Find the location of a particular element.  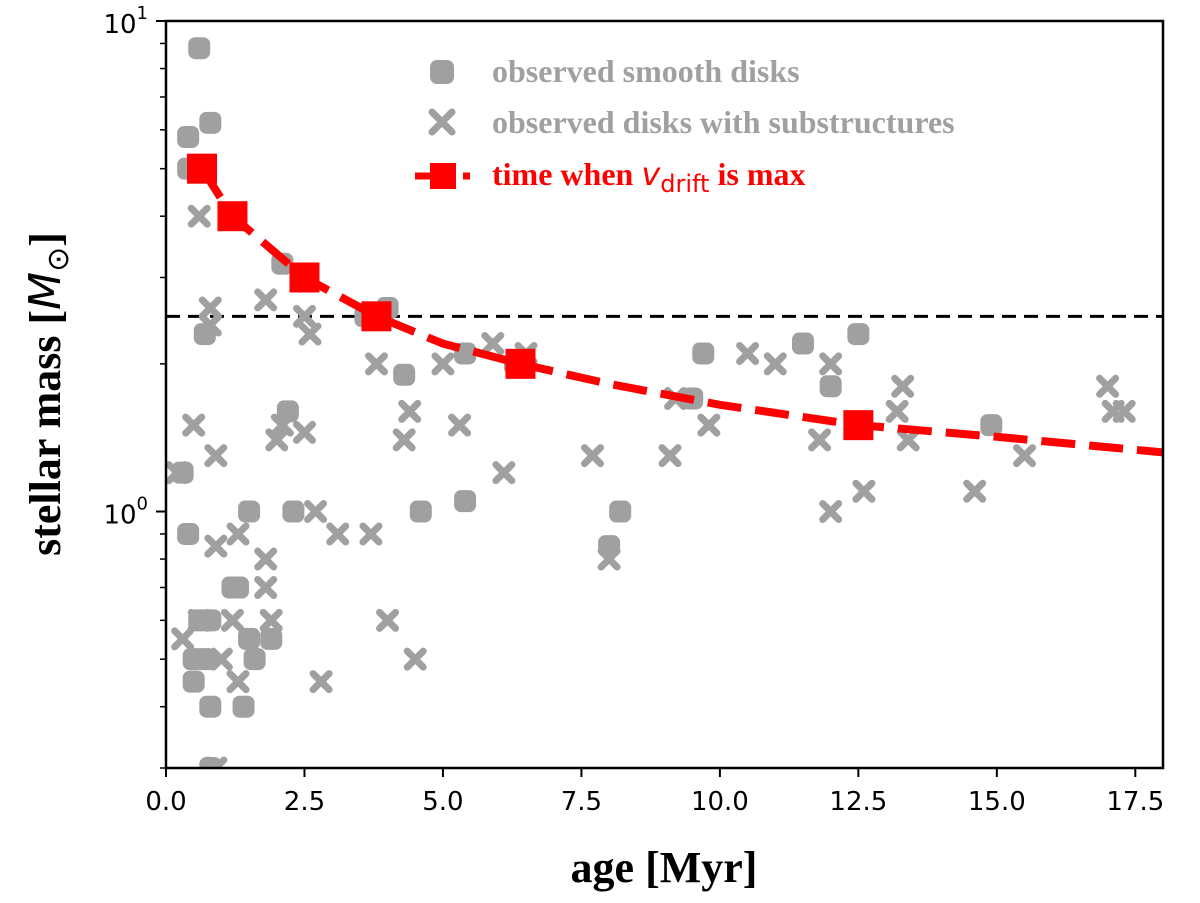

y-axis-label-text: stellar mass [ is located at coordinates (45, 433).